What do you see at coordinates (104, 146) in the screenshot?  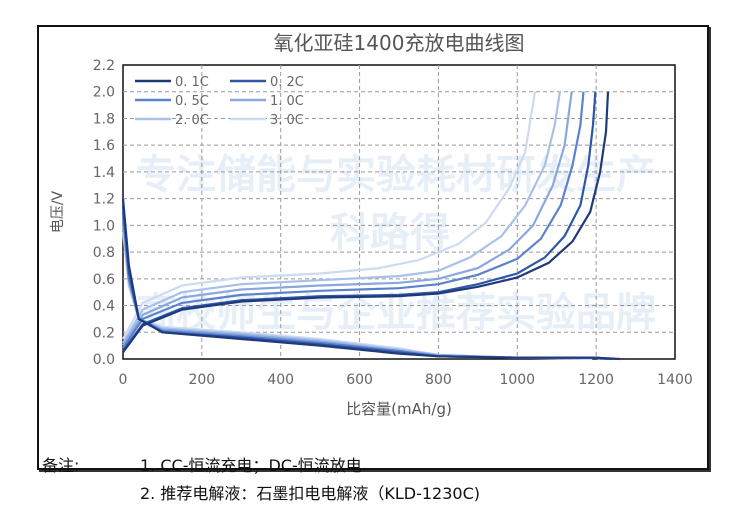 I see `y-tick-label: 1.6` at bounding box center [104, 146].